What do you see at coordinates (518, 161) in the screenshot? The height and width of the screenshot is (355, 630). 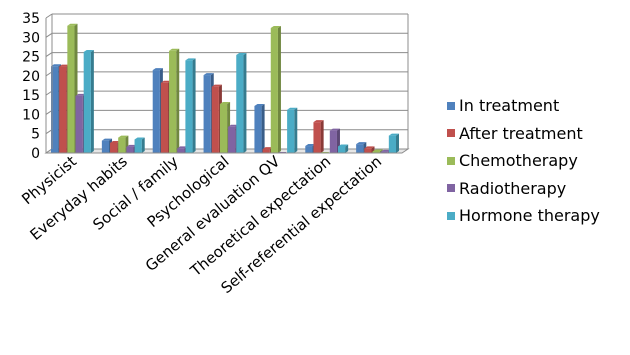 I see `legend-label: Chemotherapy` at bounding box center [518, 161].